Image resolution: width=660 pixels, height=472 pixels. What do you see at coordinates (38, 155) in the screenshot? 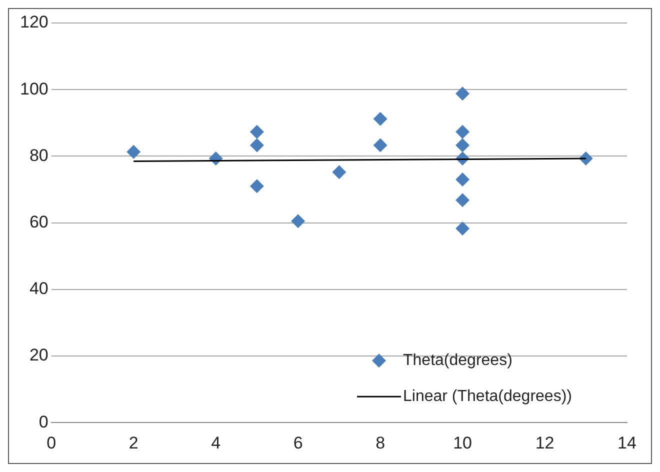
I see `y-tick-label: 80` at bounding box center [38, 155].